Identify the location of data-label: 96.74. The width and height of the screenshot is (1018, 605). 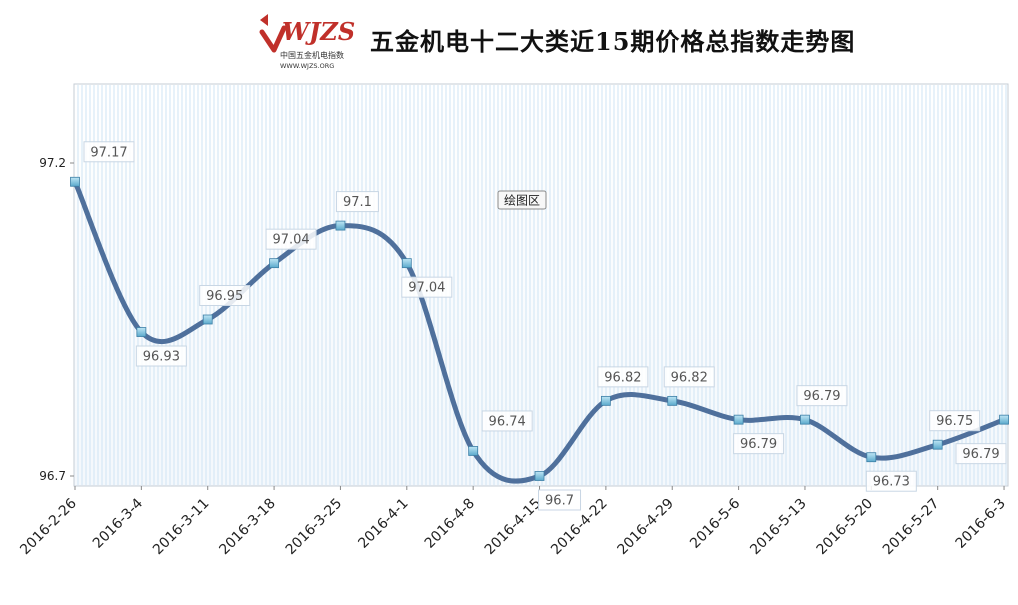
(507, 421).